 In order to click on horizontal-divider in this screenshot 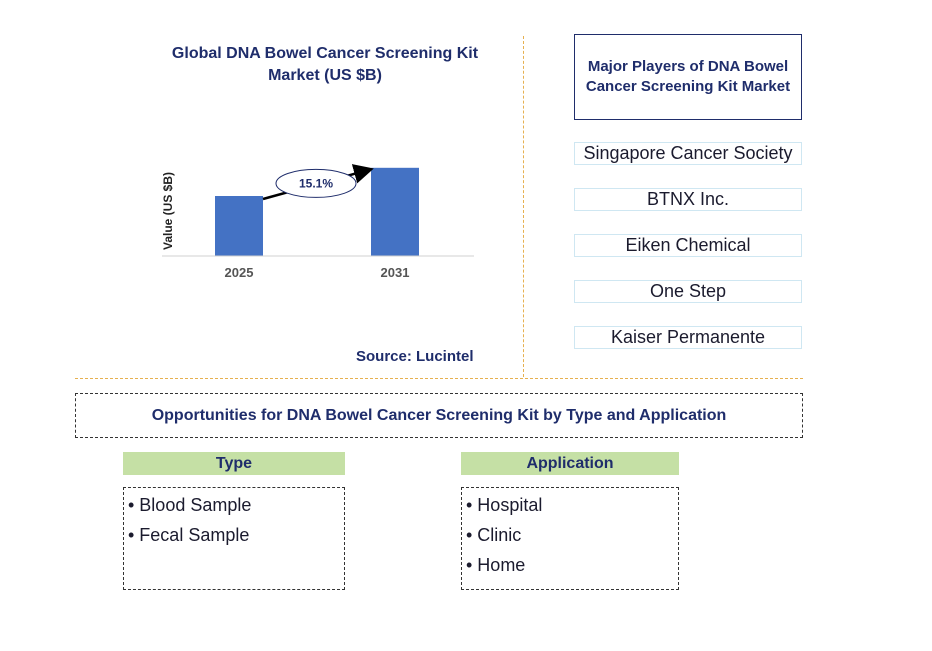, I will do `click(439, 378)`.